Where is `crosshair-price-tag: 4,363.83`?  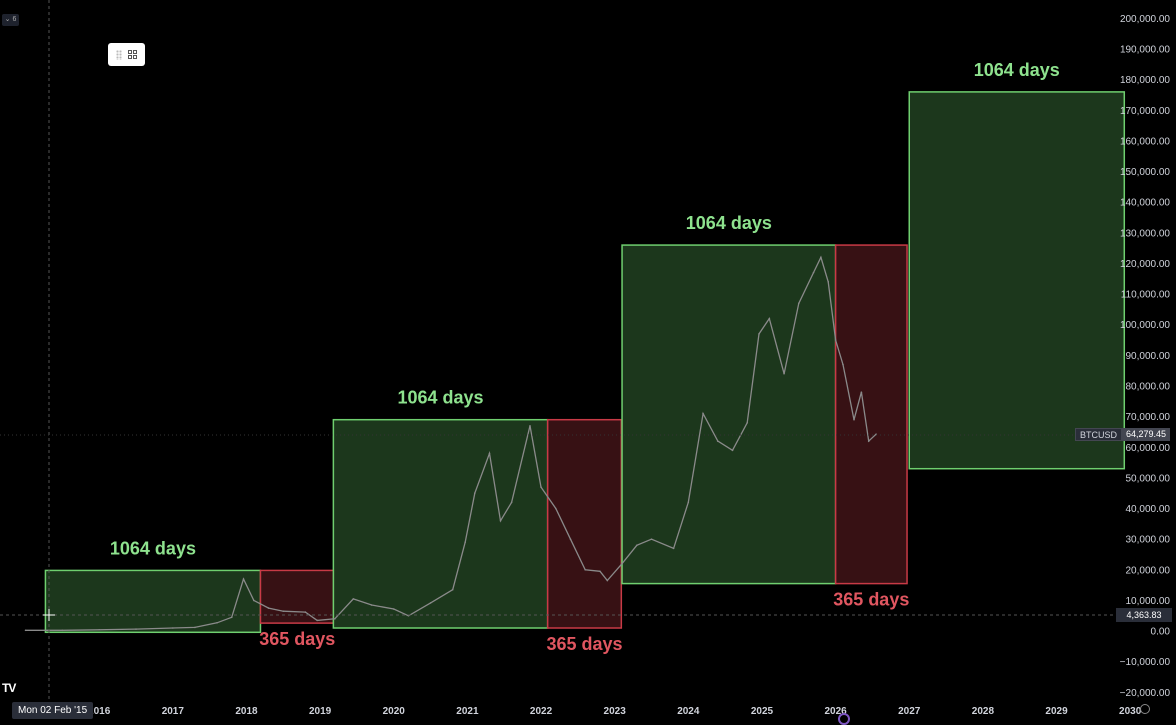 crosshair-price-tag: 4,363.83 is located at coordinates (1144, 615).